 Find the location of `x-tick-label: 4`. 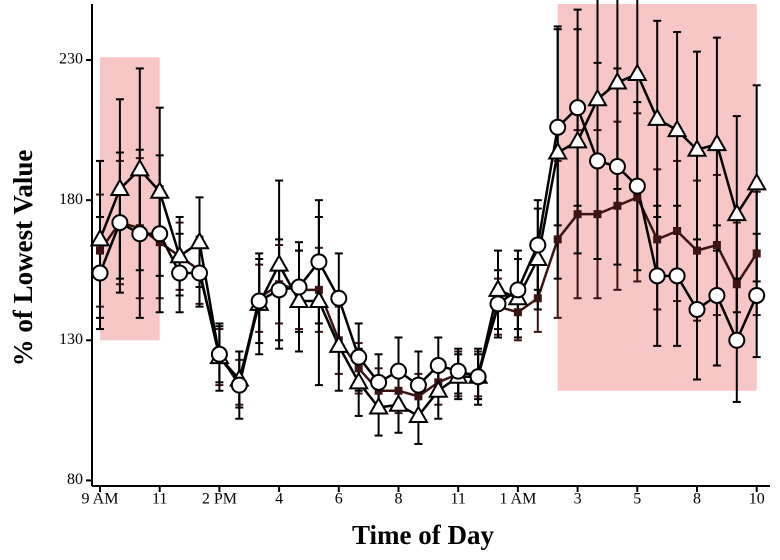

x-tick-label: 4 is located at coordinates (279, 499).